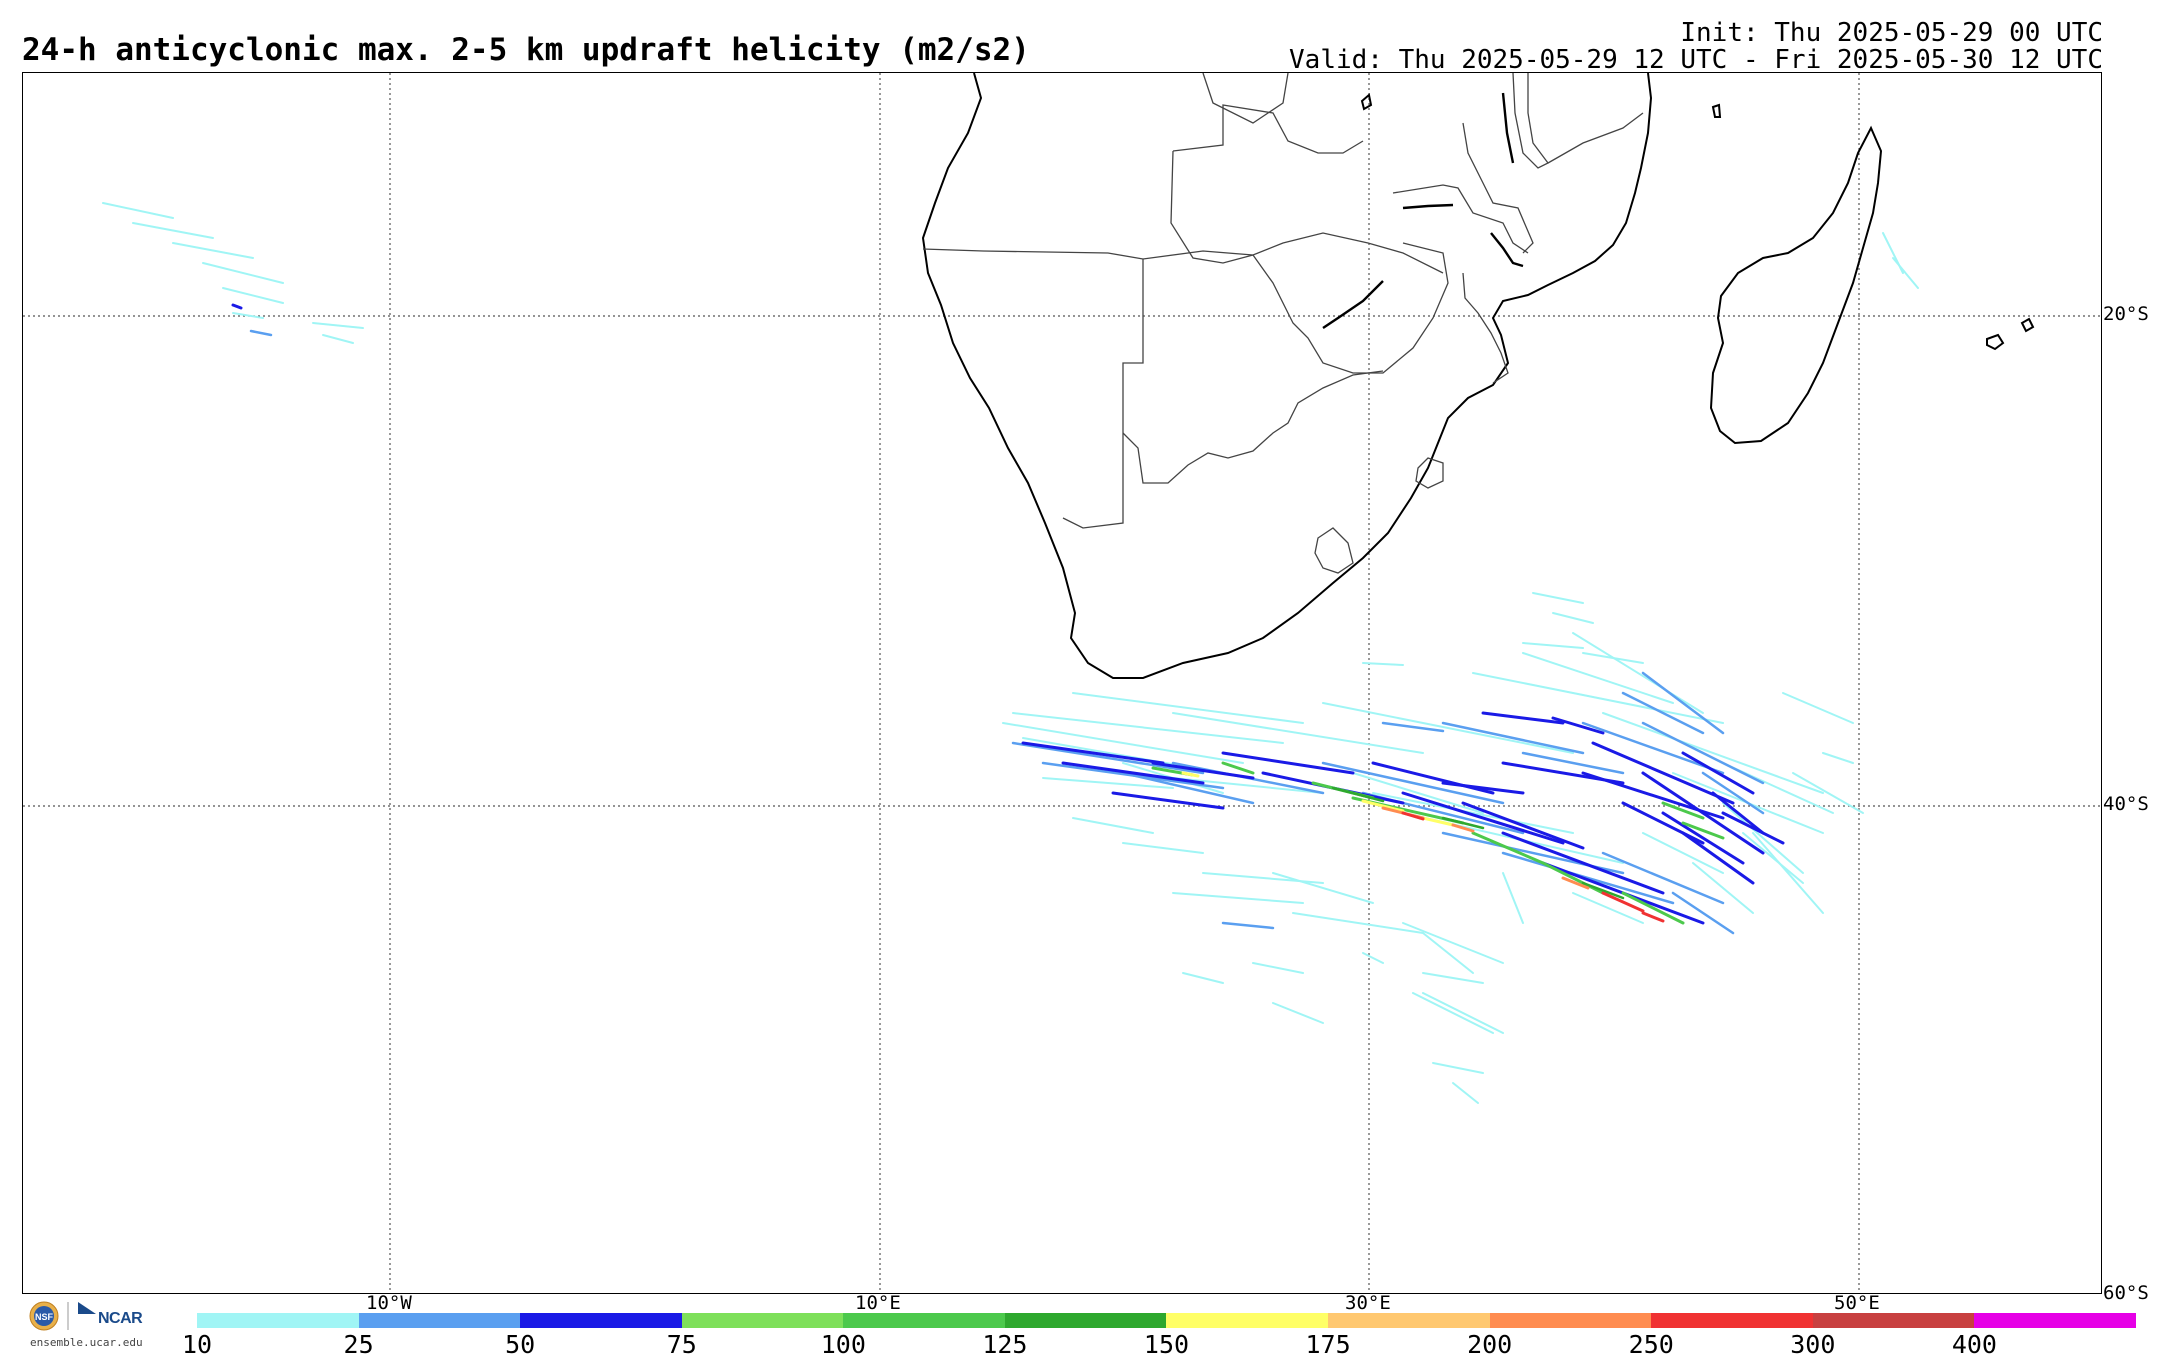  Describe the element at coordinates (1166, 1344) in the screenshot. I see `colorbar-tick-label: 150` at that location.